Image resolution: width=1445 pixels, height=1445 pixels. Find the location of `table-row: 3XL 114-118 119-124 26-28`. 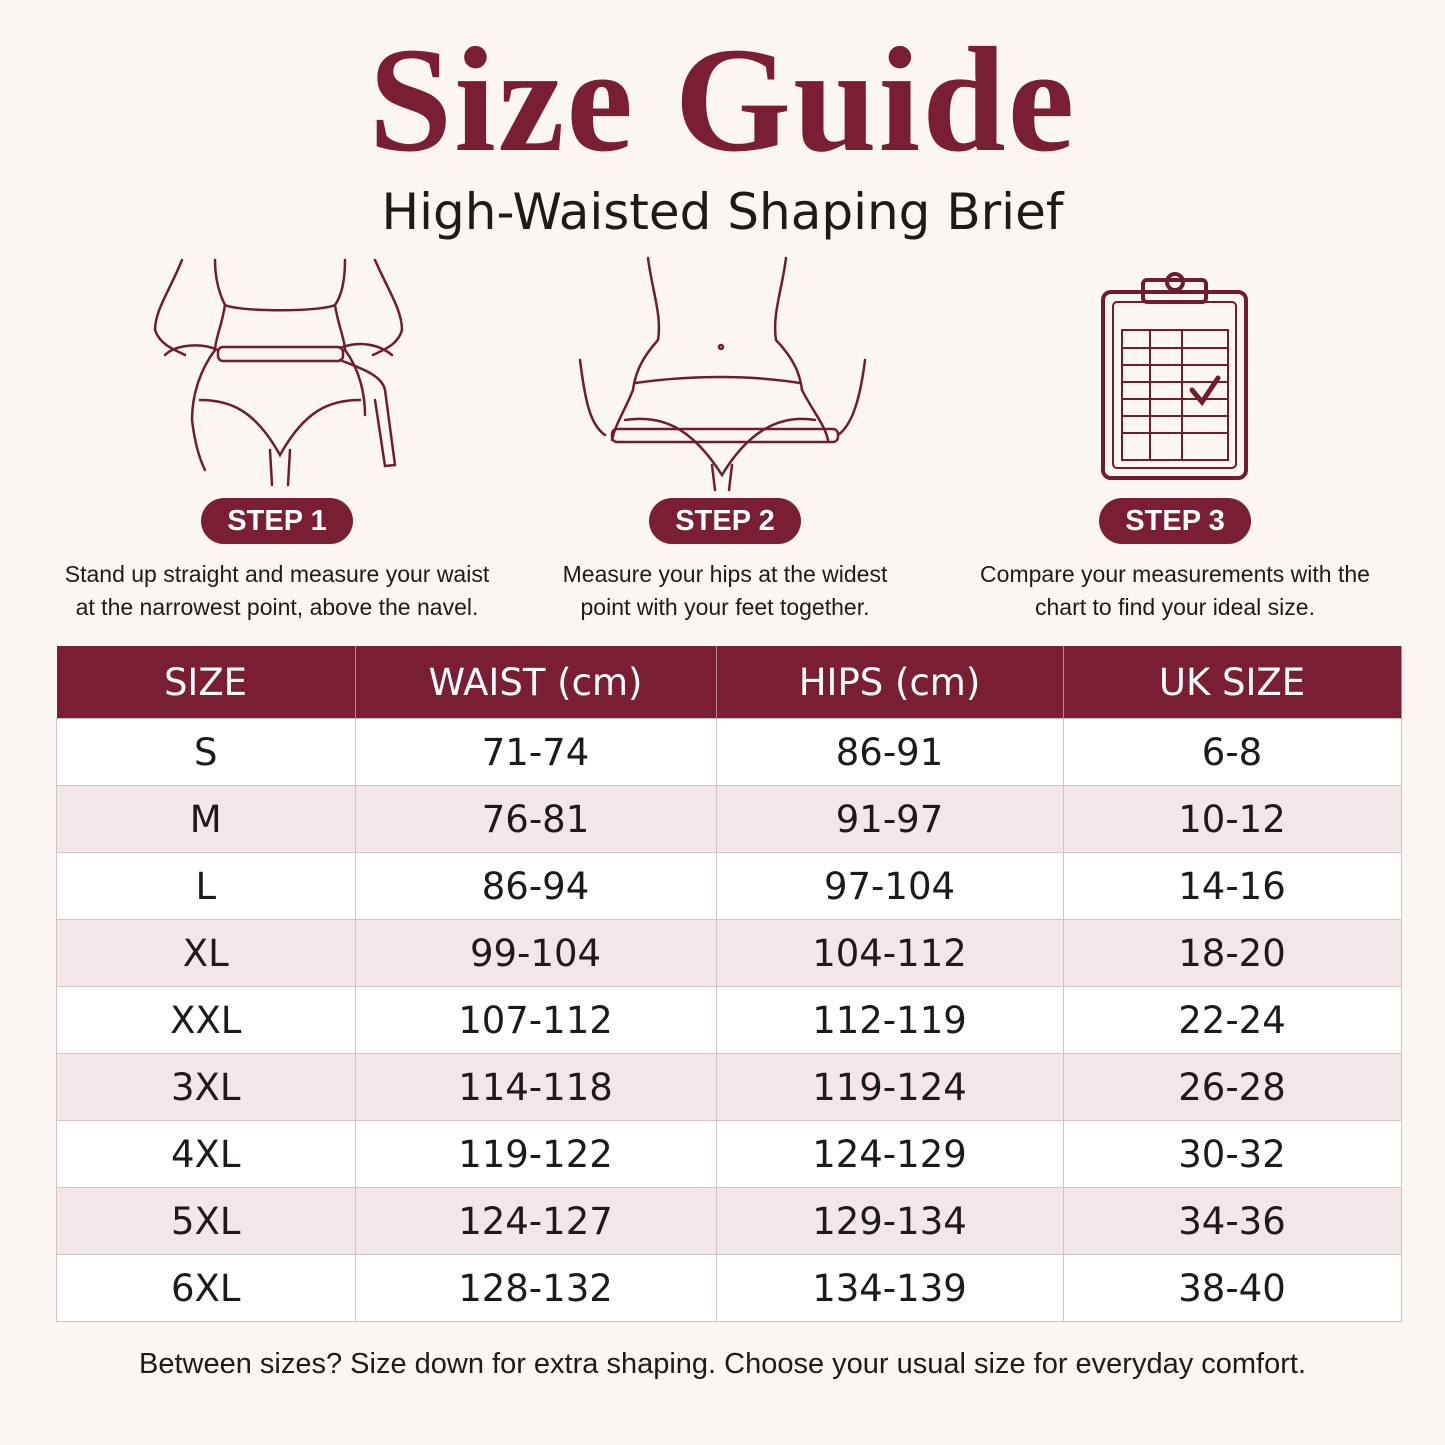

table-row: 3XL 114-118 119-124 26-28 is located at coordinates (729, 1087).